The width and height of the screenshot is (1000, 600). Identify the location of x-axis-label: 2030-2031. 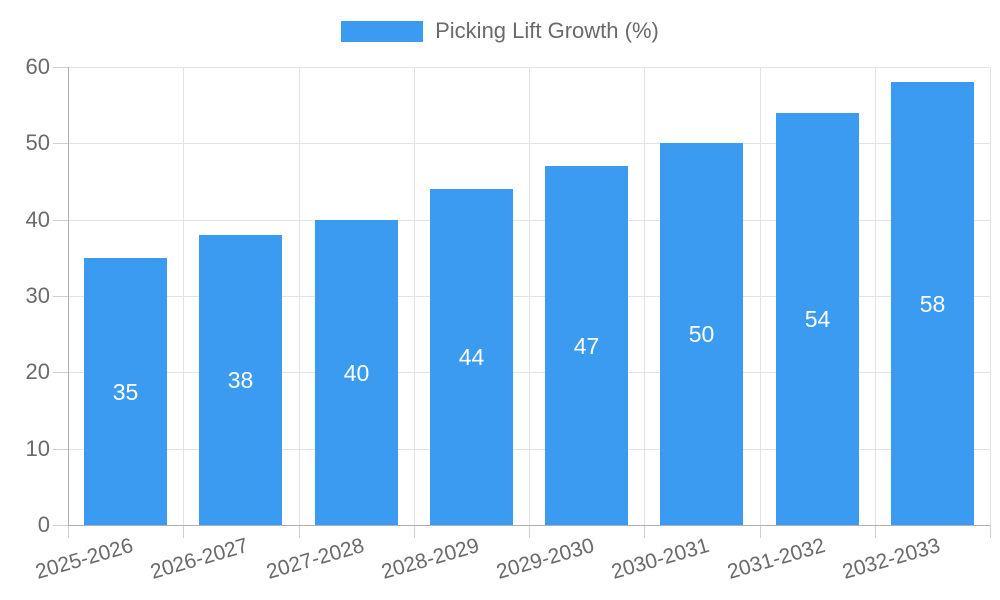
(661, 559).